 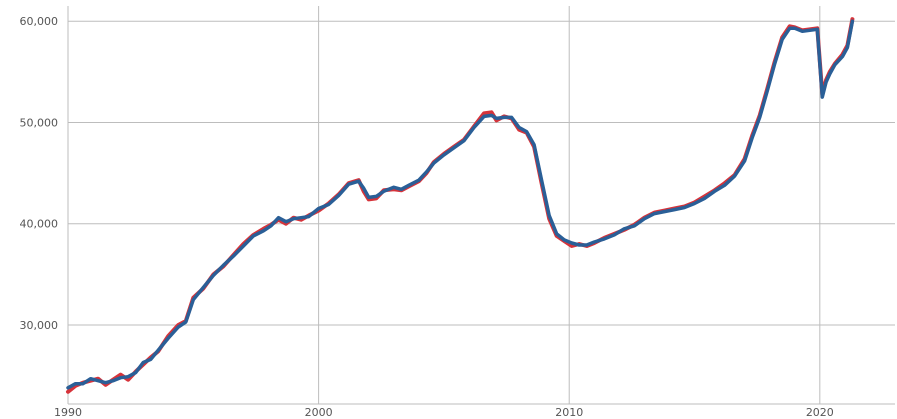 I want to click on y-tick-label: 50,000, so click(x=39, y=122).